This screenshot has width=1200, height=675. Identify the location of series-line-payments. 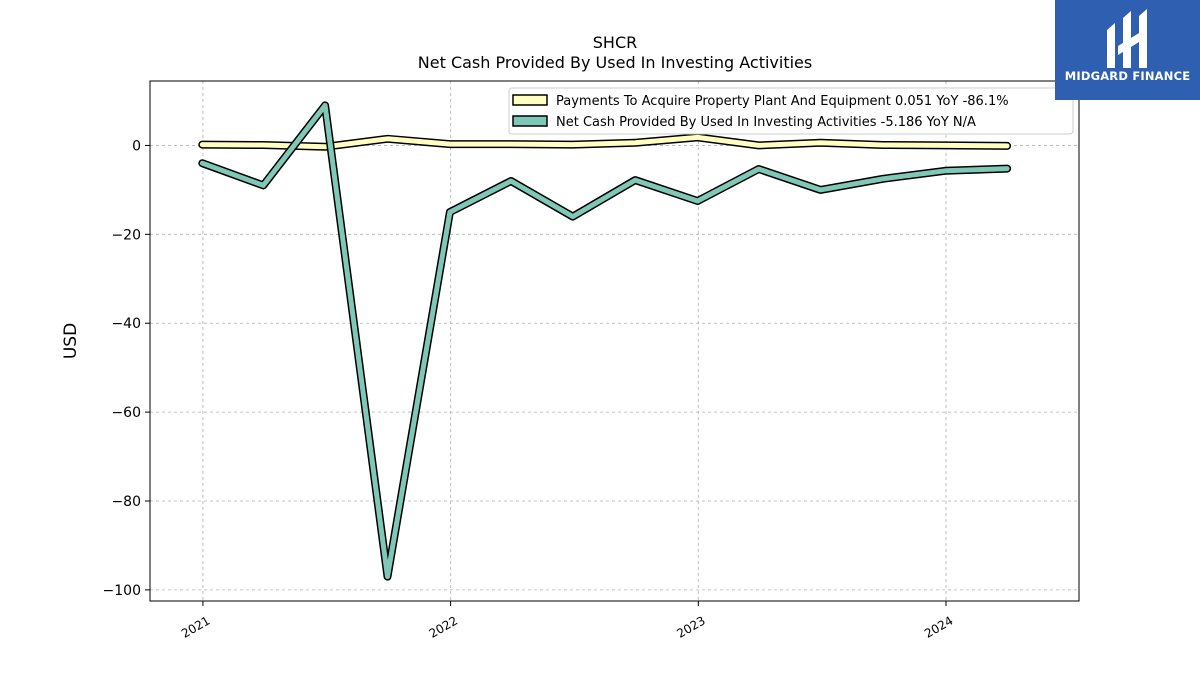
(604, 142).